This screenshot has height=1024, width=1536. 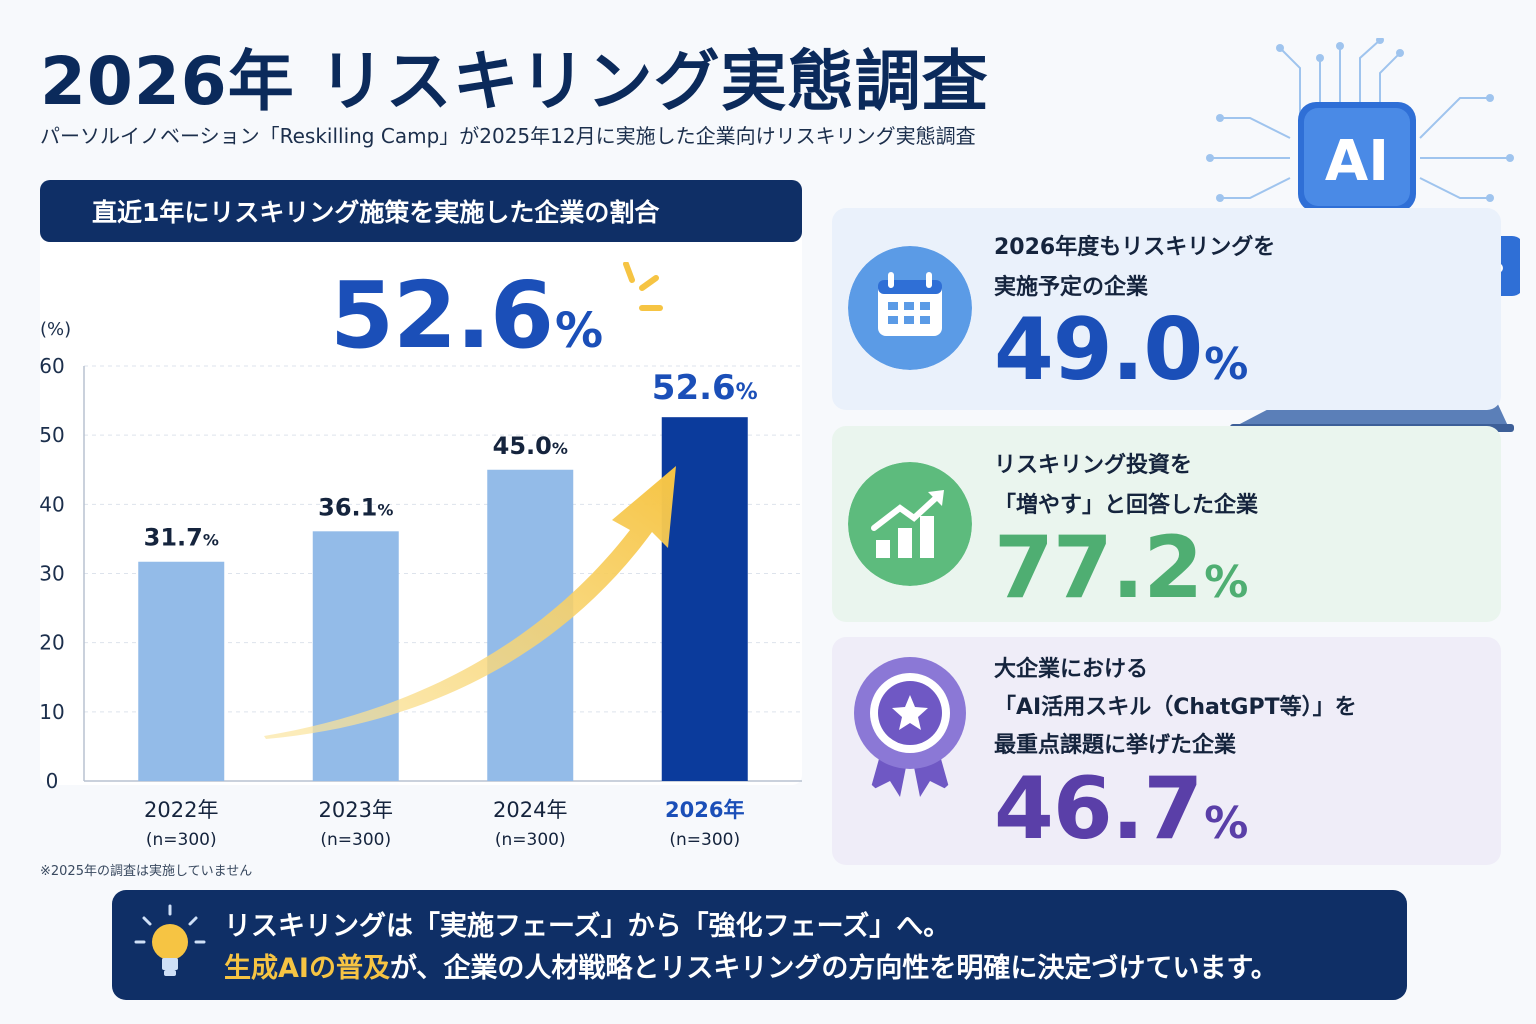 I want to click on headline-number: 52.6, so click(x=442, y=315).